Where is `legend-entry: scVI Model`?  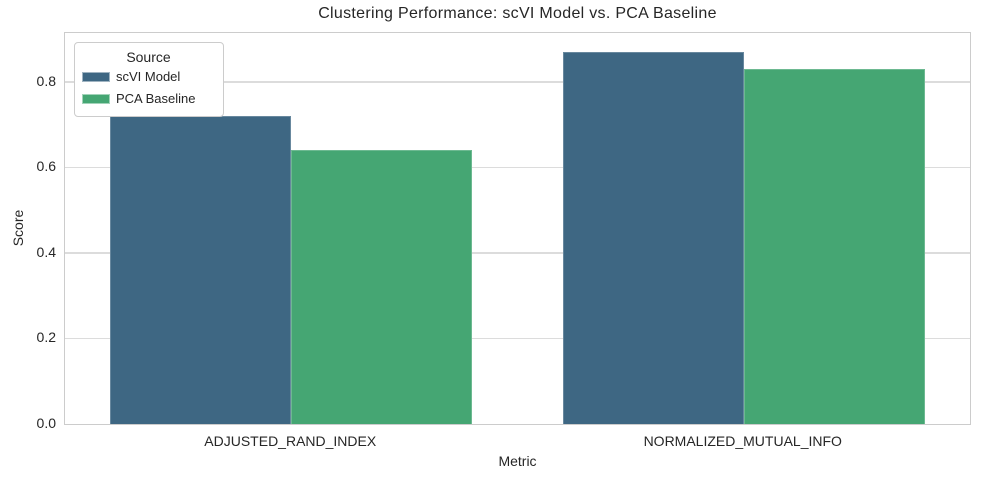
legend-entry: scVI Model is located at coordinates (148, 77).